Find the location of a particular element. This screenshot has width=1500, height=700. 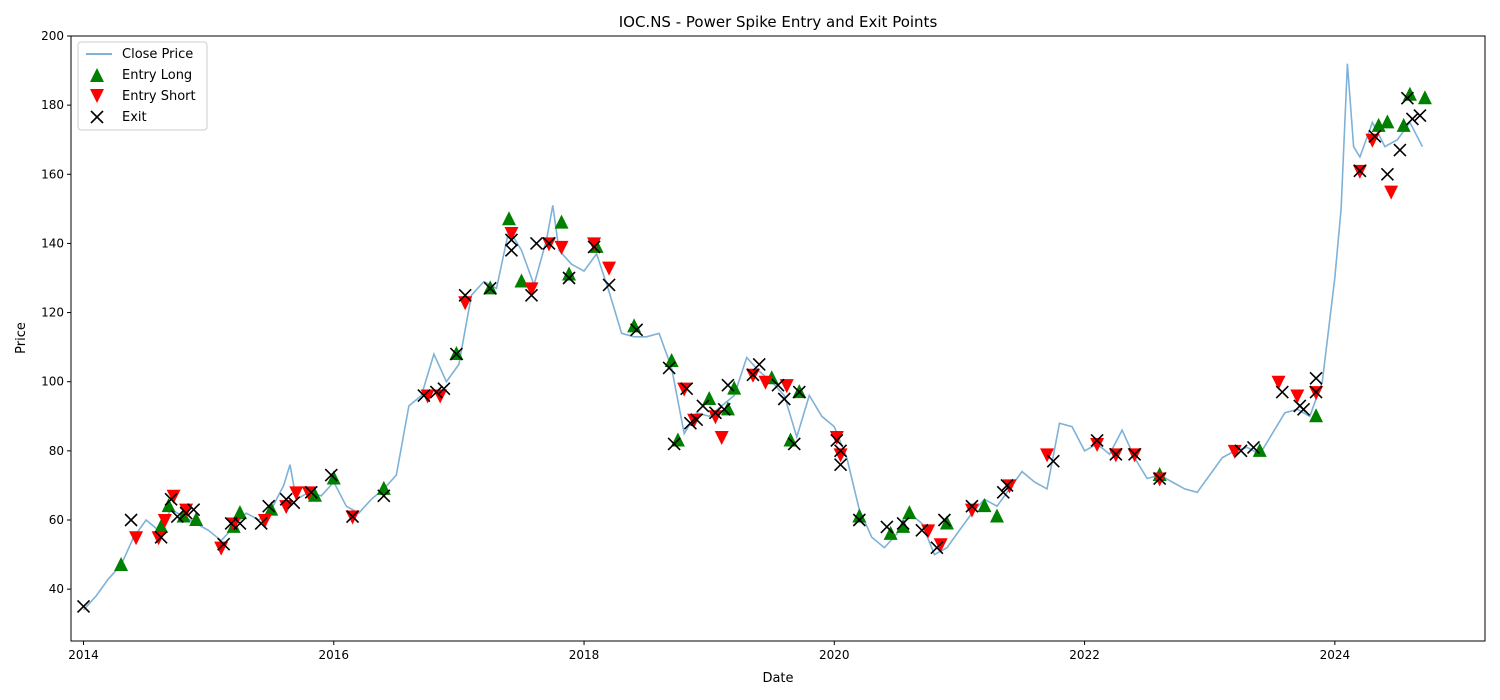

legend-entry-short: Entry Short is located at coordinates (159, 96).